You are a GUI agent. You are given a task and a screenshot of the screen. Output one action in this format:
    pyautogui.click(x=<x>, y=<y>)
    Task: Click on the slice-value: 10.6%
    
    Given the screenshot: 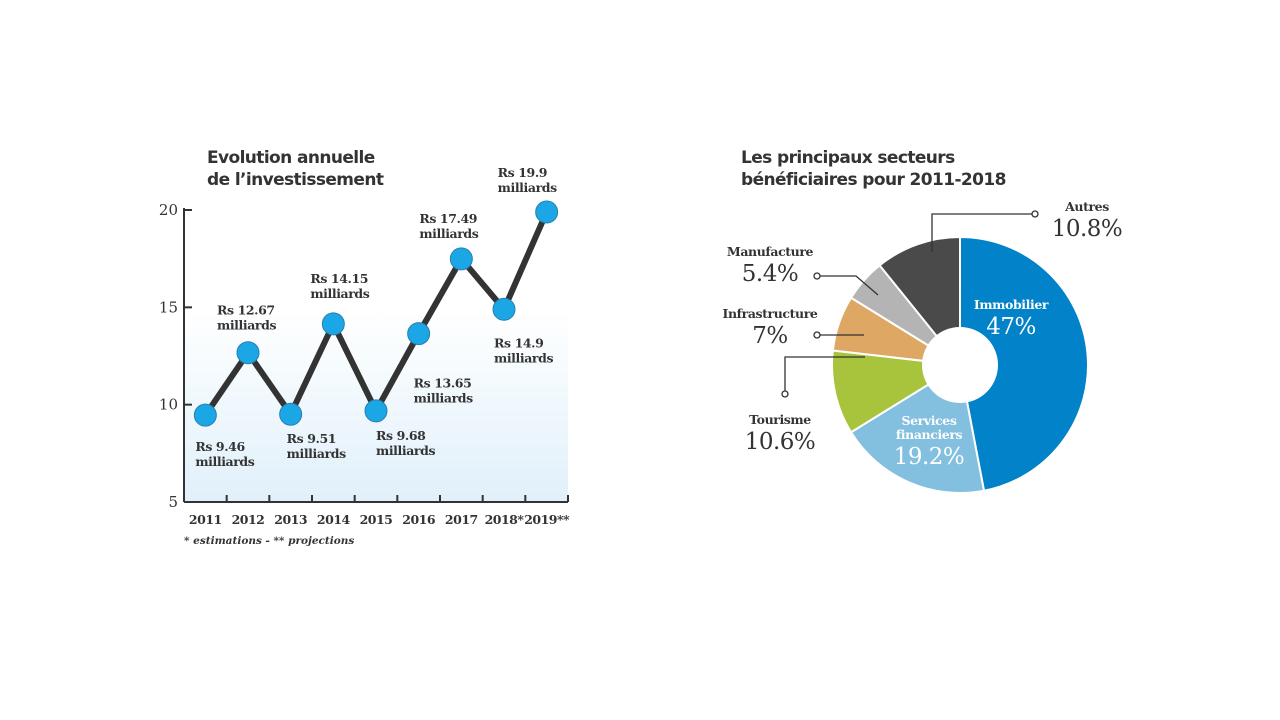 What is the action you would take?
    pyautogui.click(x=780, y=442)
    